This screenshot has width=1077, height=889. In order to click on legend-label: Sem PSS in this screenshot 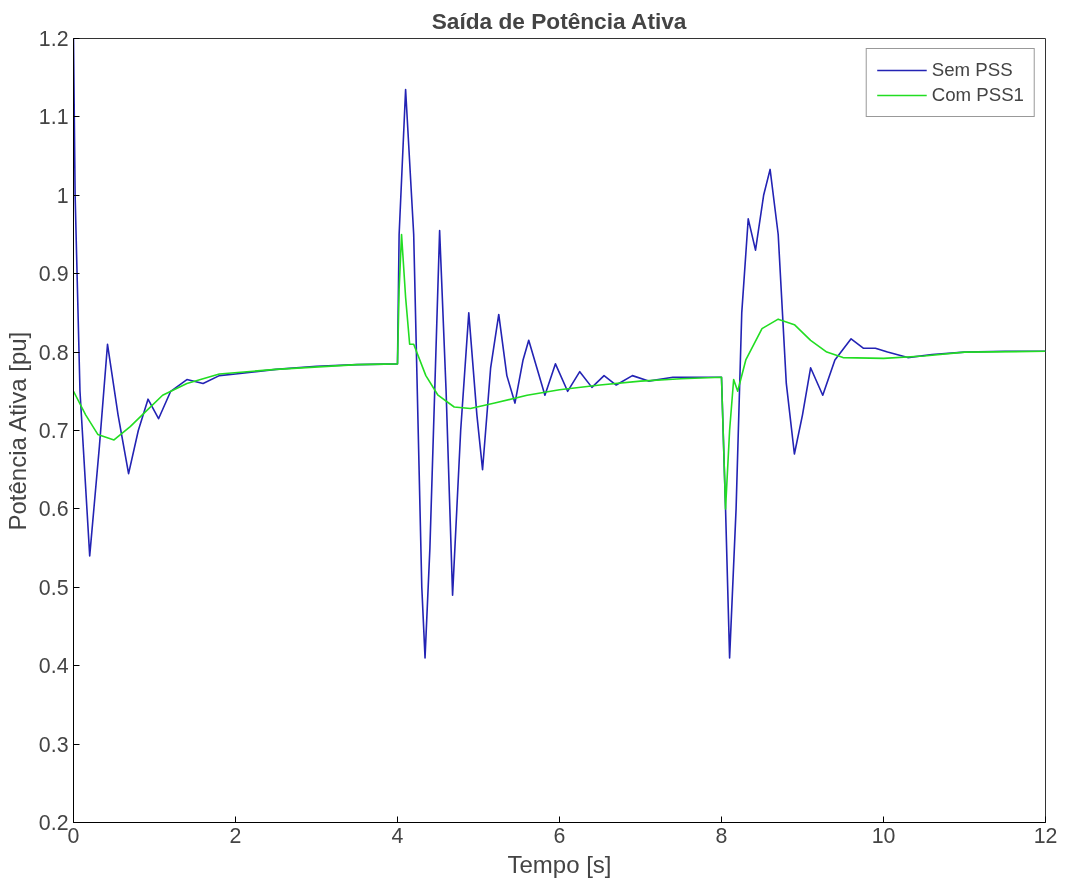, I will do `click(972, 70)`.